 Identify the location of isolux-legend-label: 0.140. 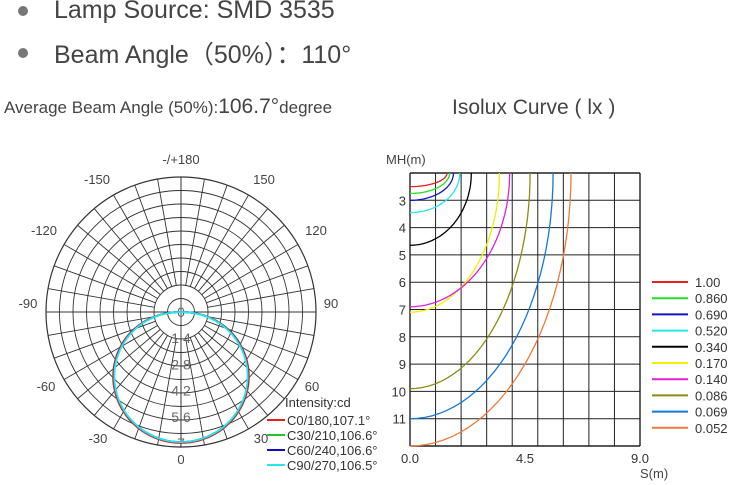
(711, 379).